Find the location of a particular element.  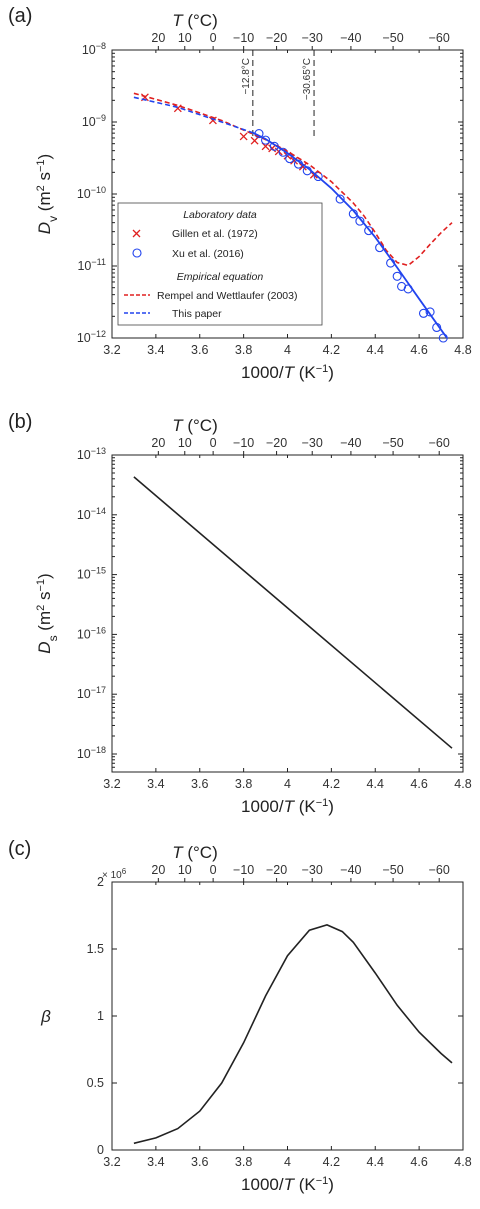

series-line is located at coordinates (293, 1034).